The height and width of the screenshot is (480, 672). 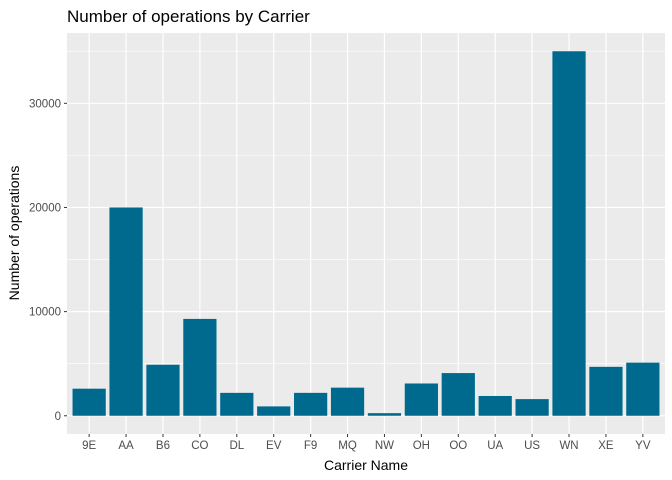 I want to click on x-tick-label: OH, so click(x=421, y=446).